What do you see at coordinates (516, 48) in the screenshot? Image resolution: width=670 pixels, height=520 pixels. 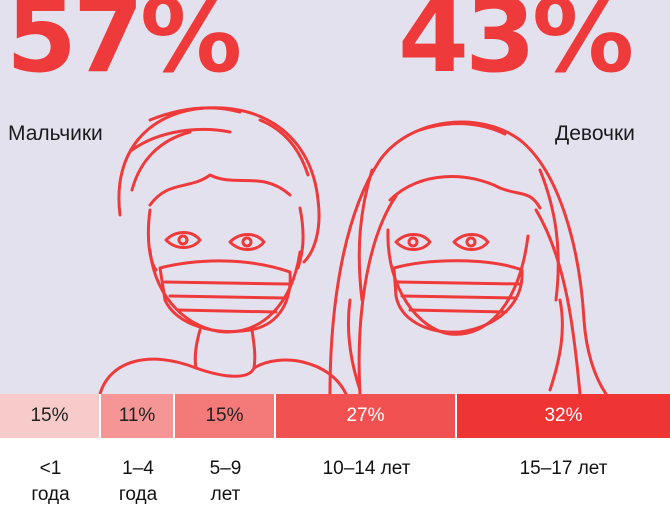 I see `girls-share-value: 43%` at bounding box center [516, 48].